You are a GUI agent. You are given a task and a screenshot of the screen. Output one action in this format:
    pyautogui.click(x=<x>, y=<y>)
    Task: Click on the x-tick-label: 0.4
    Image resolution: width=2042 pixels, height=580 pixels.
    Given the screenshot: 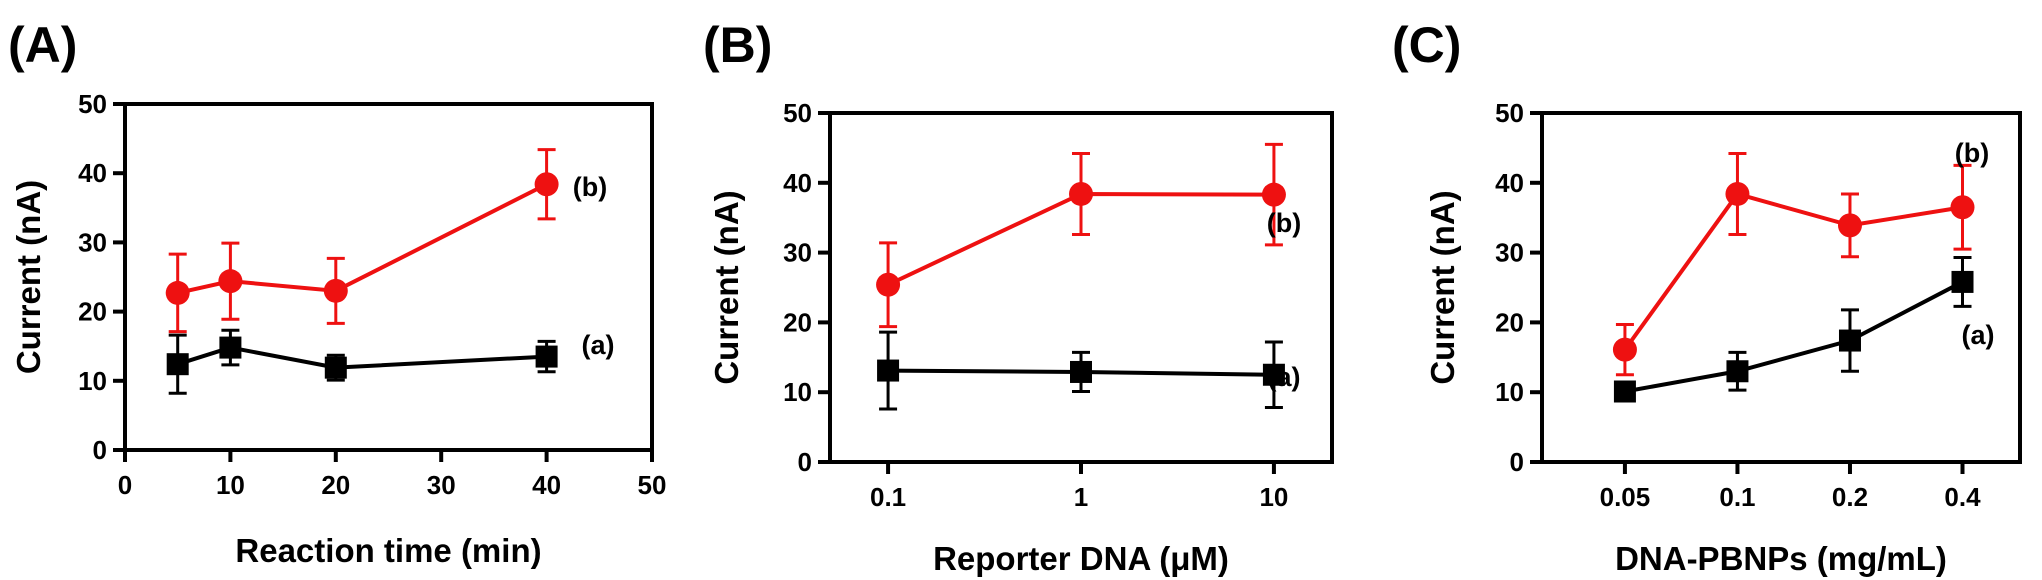 What is the action you would take?
    pyautogui.click(x=1962, y=497)
    